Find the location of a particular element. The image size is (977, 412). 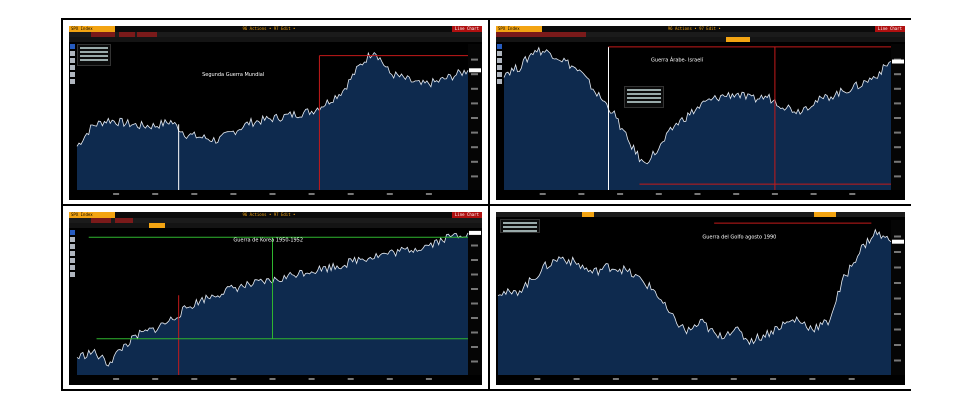

title-bar is located at coordinates (275, 29).